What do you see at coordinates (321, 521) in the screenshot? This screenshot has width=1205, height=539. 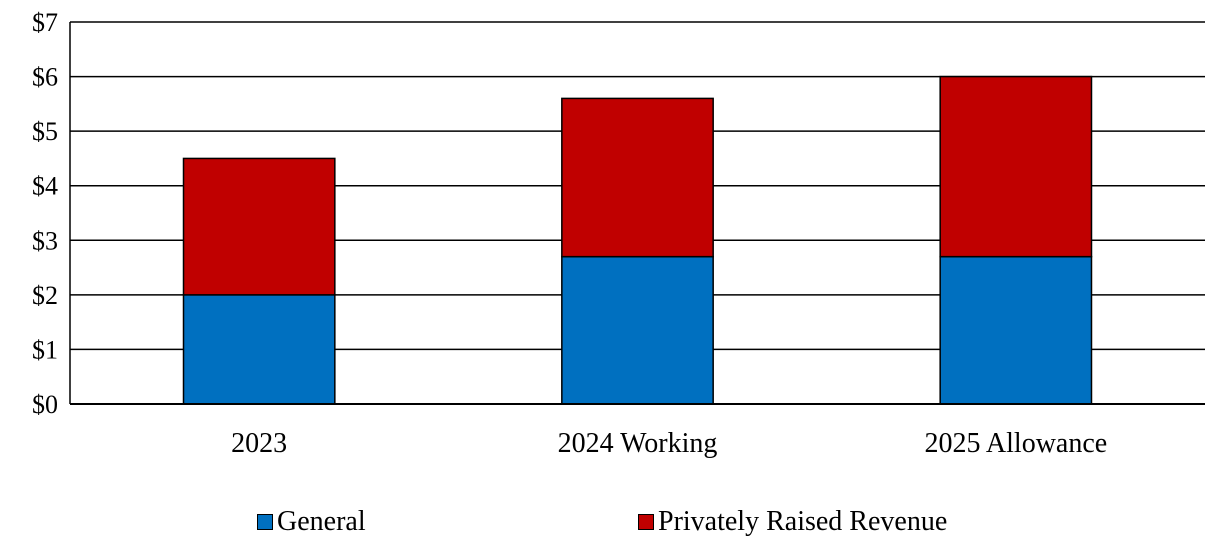 I see `legend-label-general: General` at bounding box center [321, 521].